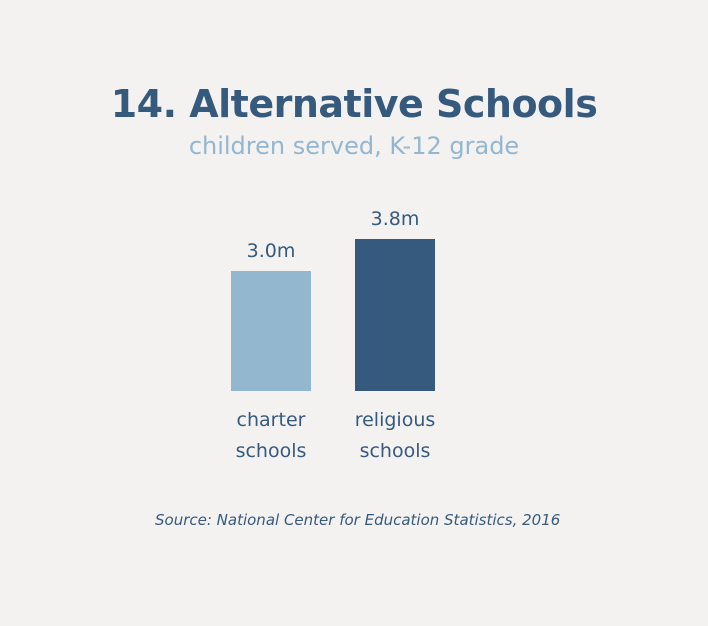 Image resolution: width=708 pixels, height=626 pixels. Describe the element at coordinates (271, 251) in the screenshot. I see `value-label-0: 3.0m` at that location.